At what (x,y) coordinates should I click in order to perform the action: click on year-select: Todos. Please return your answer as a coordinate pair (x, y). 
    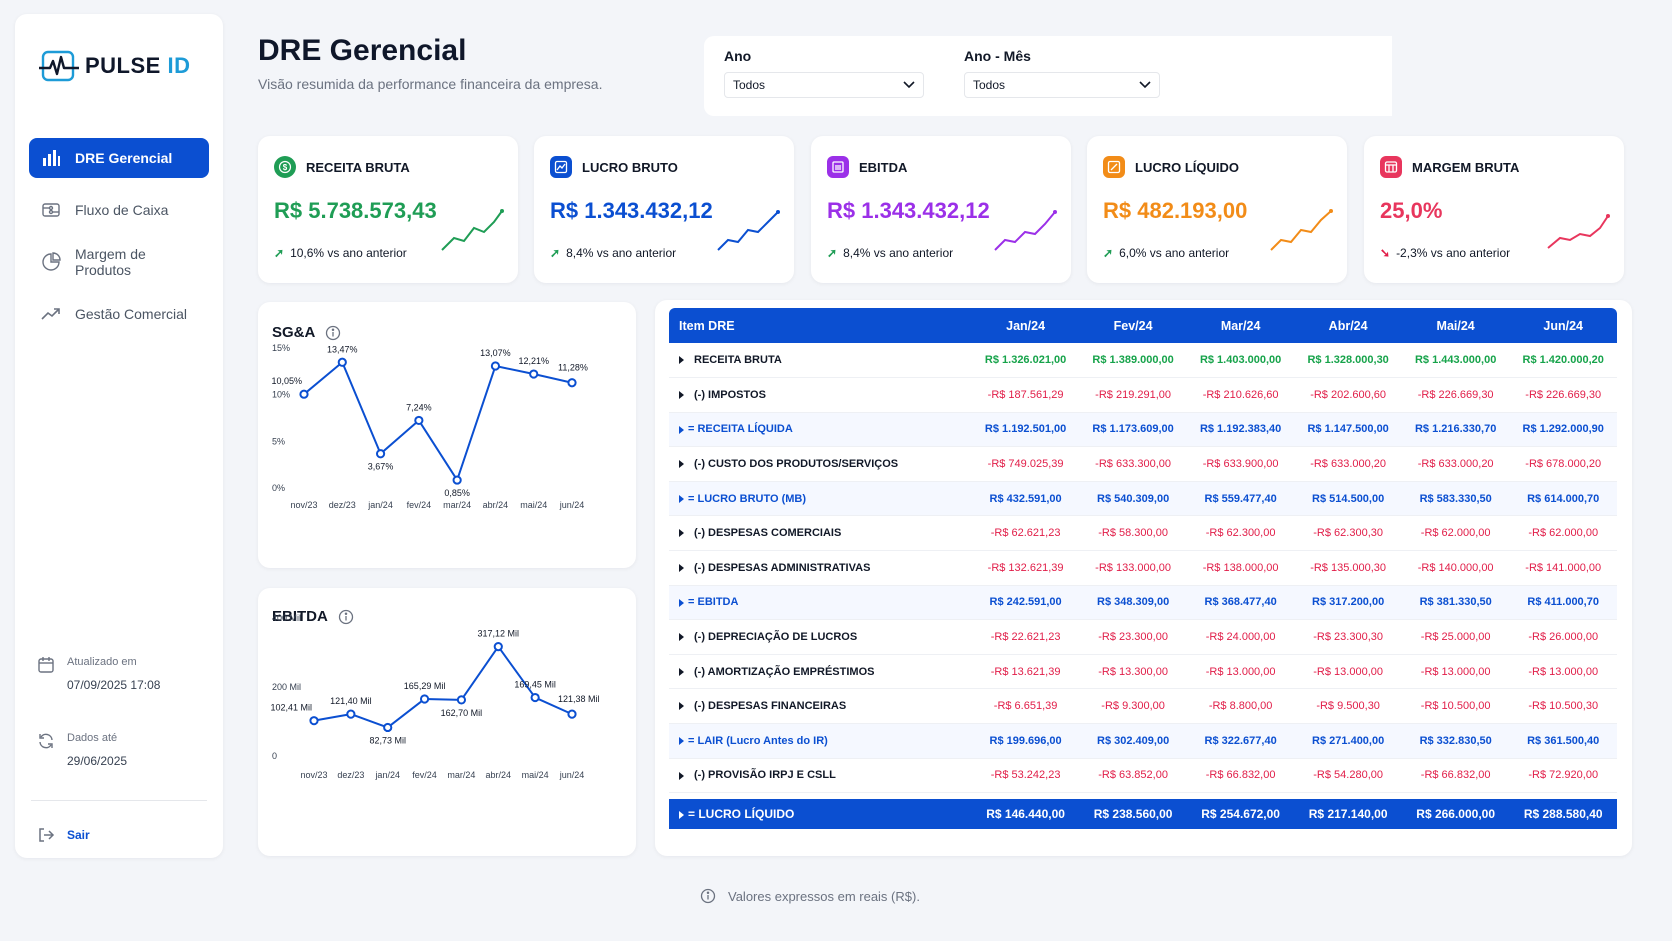
    Looking at the image, I should click on (824, 85).